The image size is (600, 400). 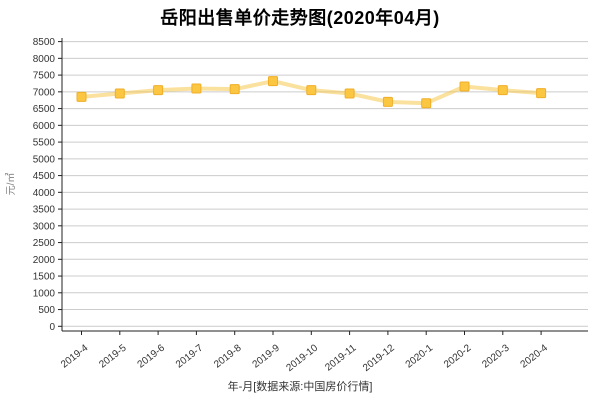 What do you see at coordinates (496, 356) in the screenshot?
I see `x-tick-label: 2020-3` at bounding box center [496, 356].